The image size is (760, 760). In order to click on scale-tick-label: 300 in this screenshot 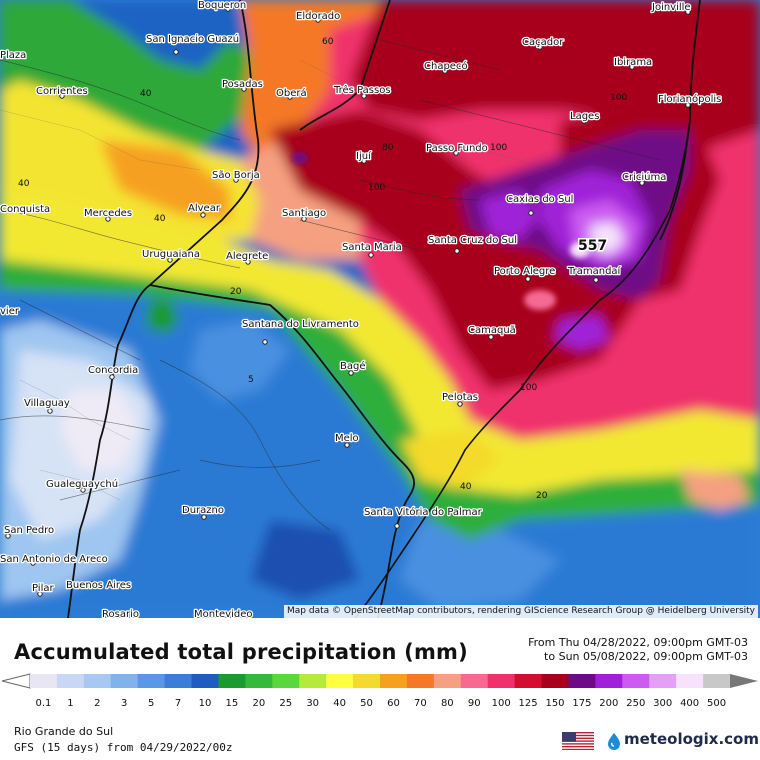, I will do `click(662, 703)`.